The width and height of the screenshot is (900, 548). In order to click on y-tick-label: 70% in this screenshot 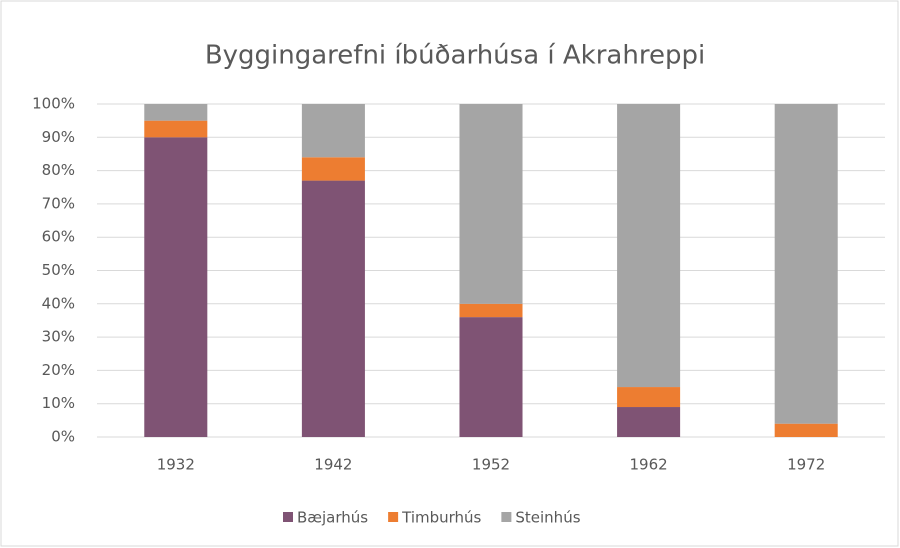, I will do `click(58, 203)`.